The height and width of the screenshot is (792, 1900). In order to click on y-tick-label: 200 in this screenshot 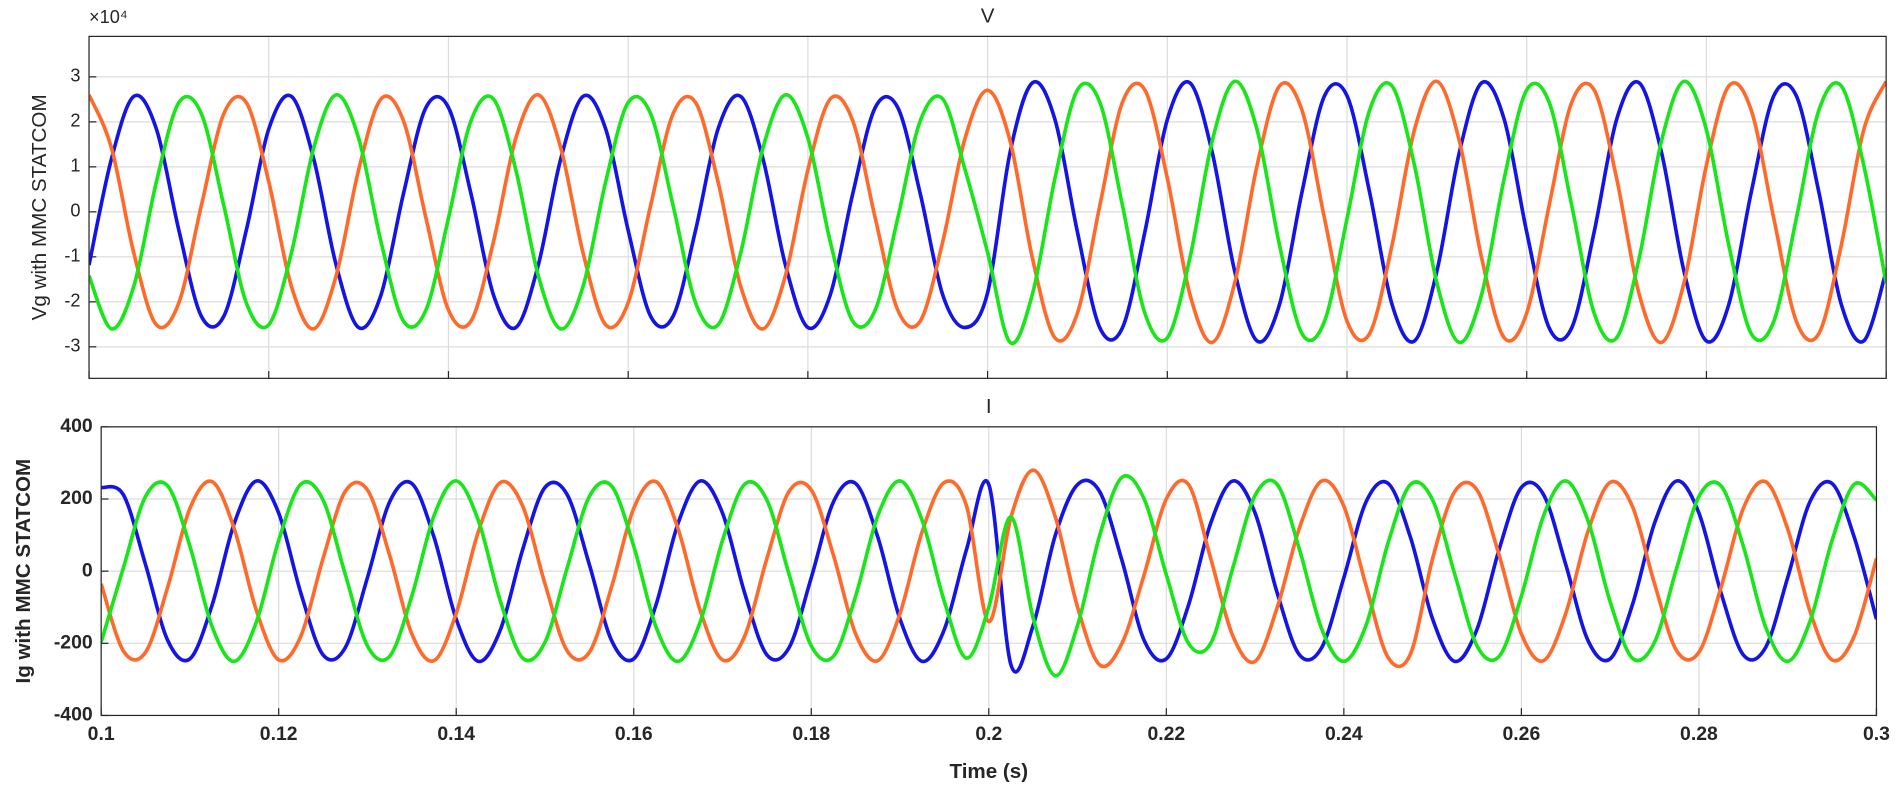, I will do `click(76, 498)`.